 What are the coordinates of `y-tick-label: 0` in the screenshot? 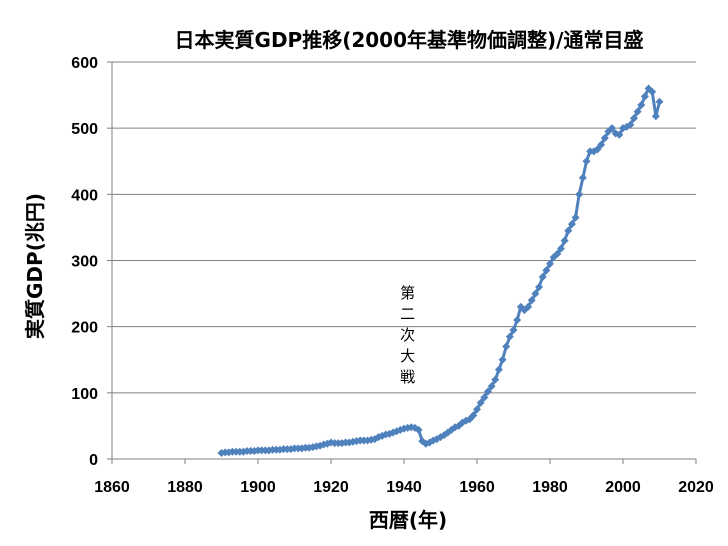 It's located at (93, 460).